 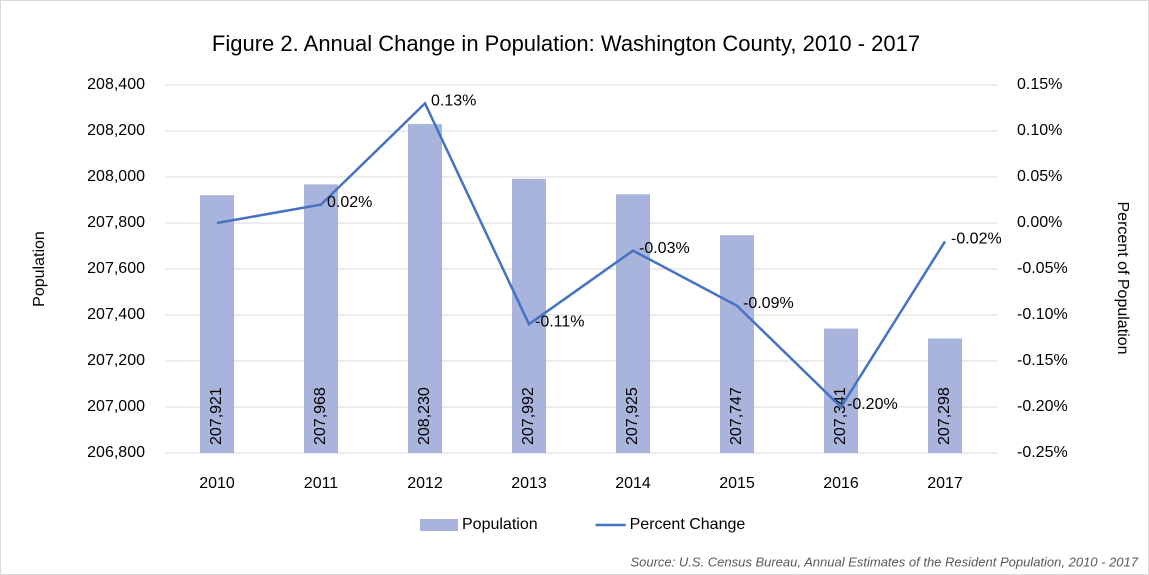 I want to click on y-tick-label: 207,600, so click(x=116, y=268).